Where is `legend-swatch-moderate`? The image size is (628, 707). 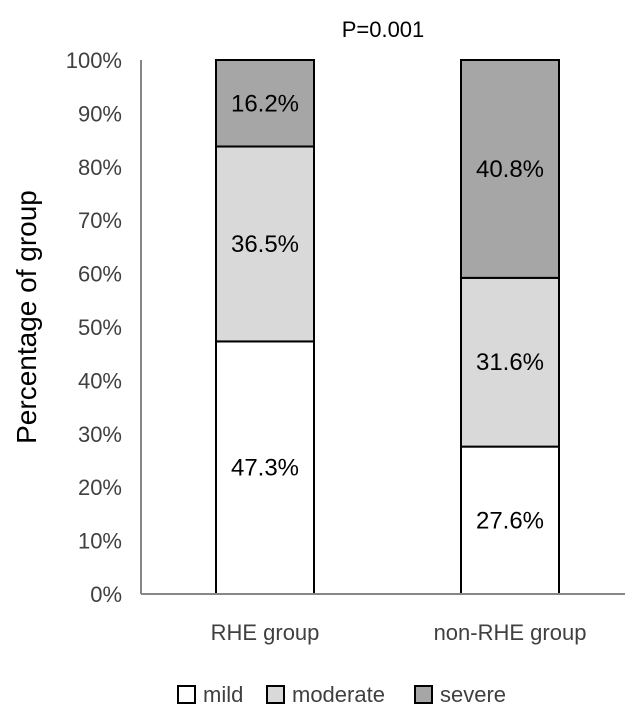
legend-swatch-moderate is located at coordinates (275, 694).